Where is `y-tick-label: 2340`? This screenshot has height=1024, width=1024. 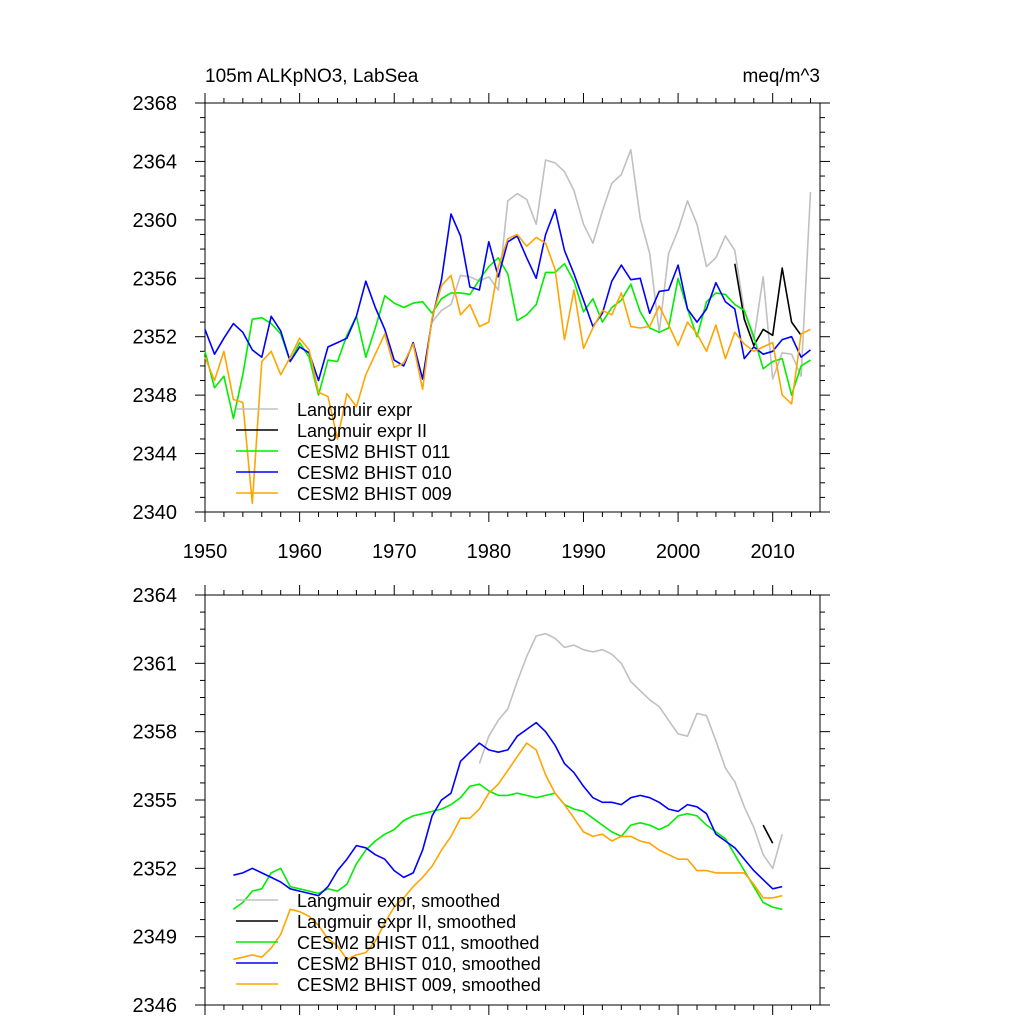
y-tick-label: 2340 is located at coordinates (155, 513).